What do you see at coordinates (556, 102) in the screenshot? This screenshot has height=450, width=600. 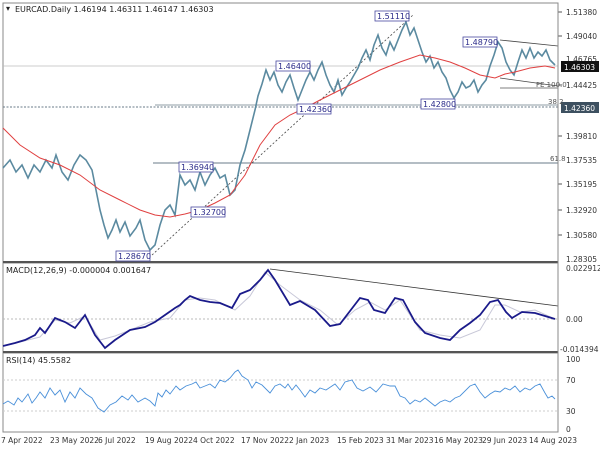 I see `svg-text: 38.2` at bounding box center [556, 102].